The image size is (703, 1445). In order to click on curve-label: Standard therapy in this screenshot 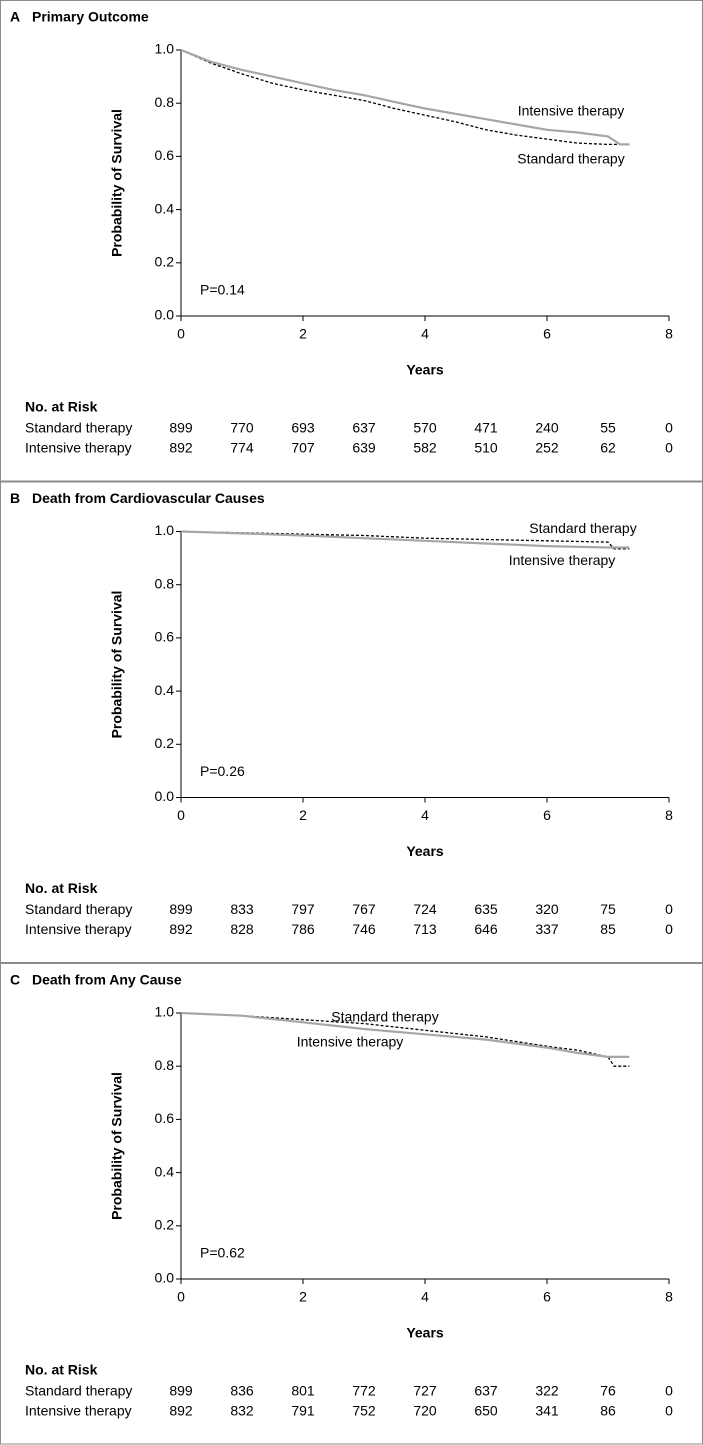, I will do `click(582, 528)`.